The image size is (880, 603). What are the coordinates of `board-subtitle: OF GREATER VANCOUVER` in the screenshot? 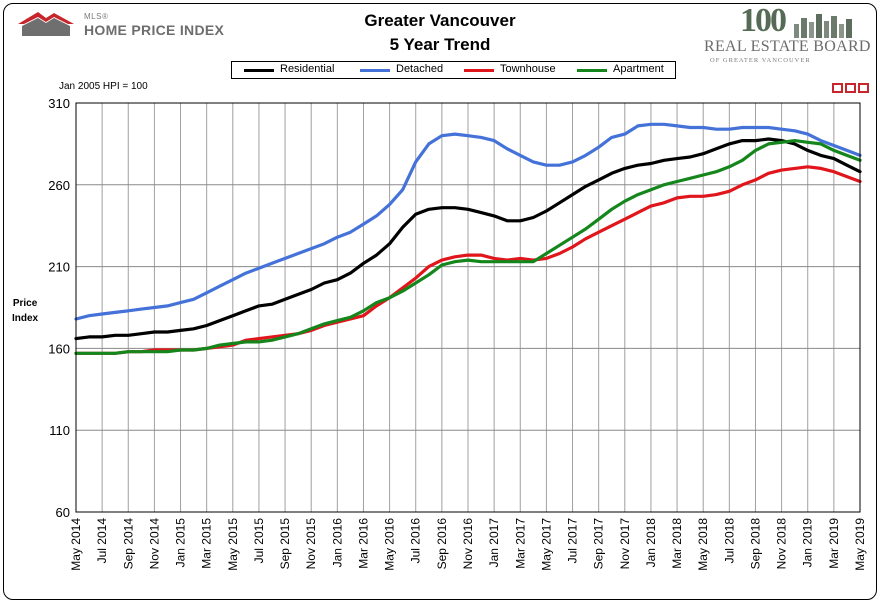 It's located at (760, 60).